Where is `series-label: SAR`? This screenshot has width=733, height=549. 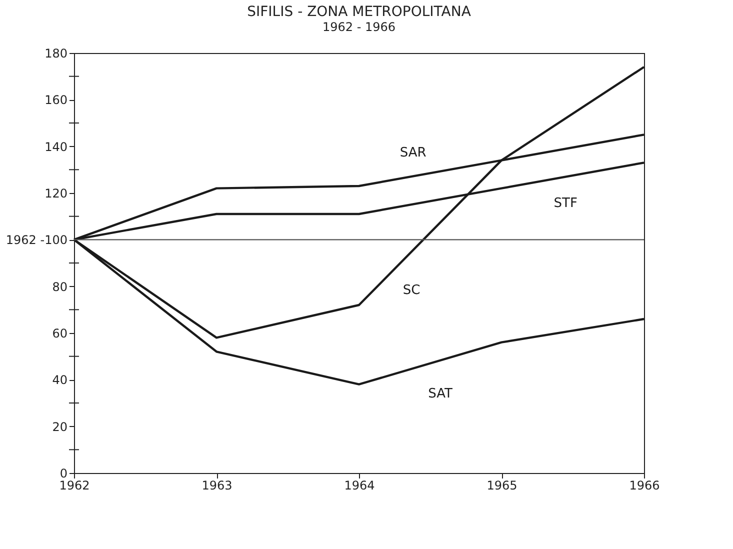 series-label: SAR is located at coordinates (413, 152).